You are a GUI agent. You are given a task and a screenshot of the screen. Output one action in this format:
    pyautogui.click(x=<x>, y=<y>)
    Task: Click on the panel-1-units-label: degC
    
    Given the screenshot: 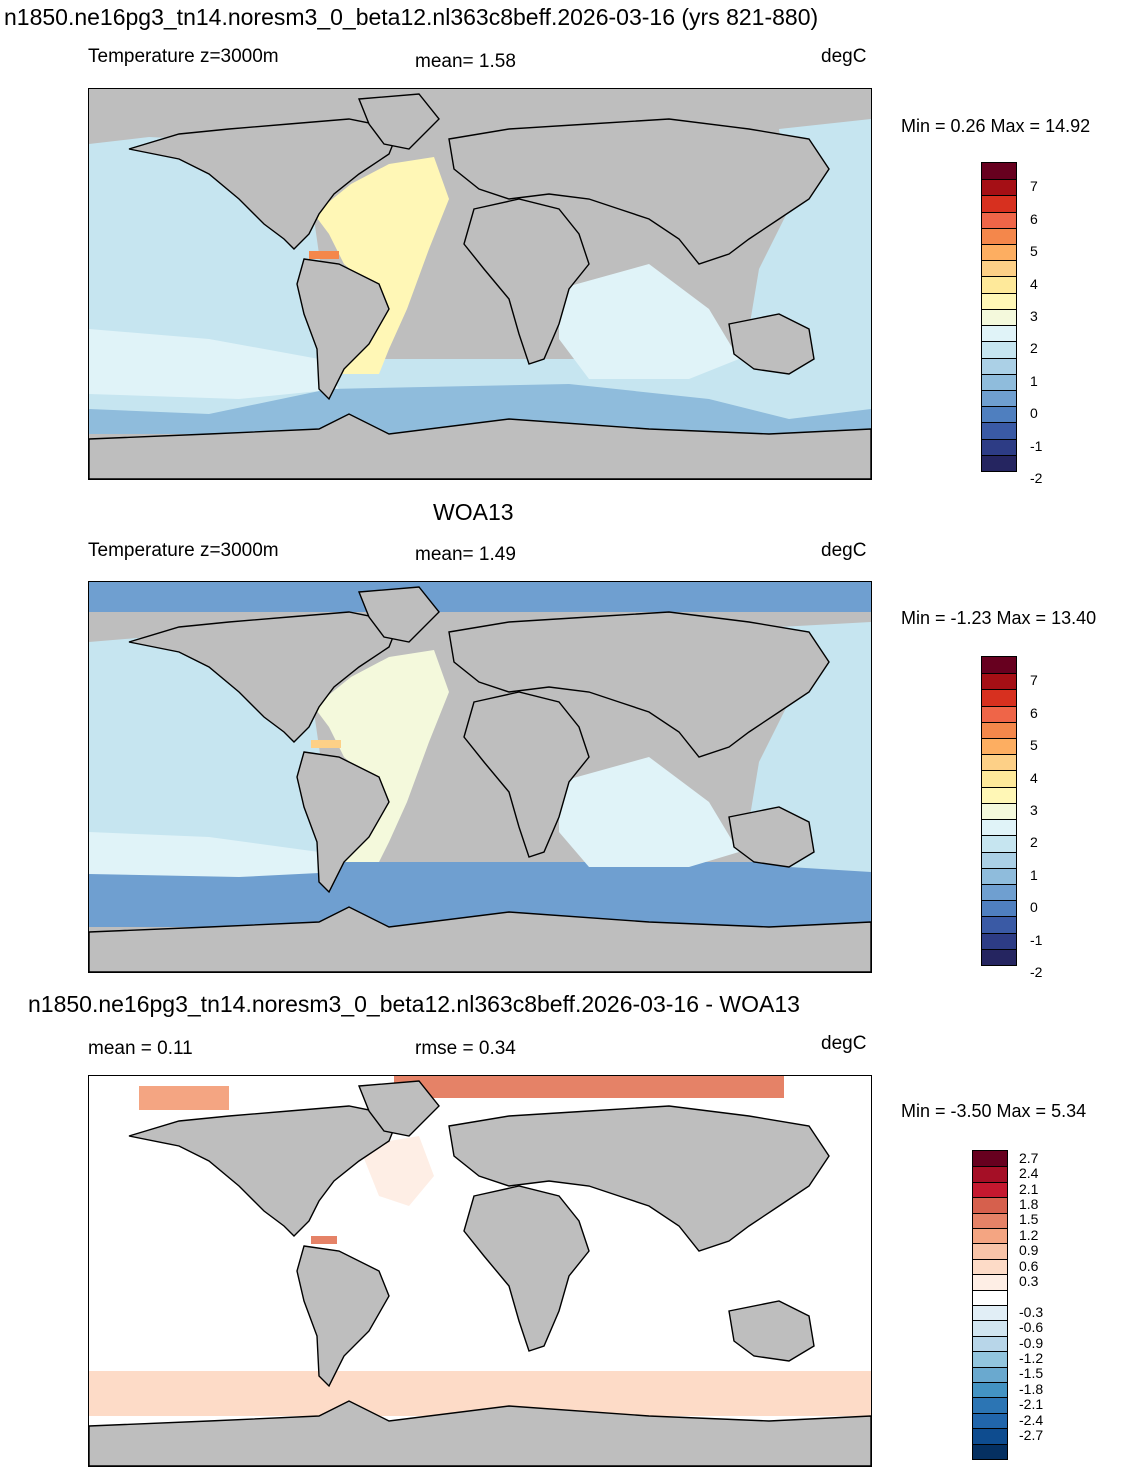 What is the action you would take?
    pyautogui.click(x=844, y=56)
    